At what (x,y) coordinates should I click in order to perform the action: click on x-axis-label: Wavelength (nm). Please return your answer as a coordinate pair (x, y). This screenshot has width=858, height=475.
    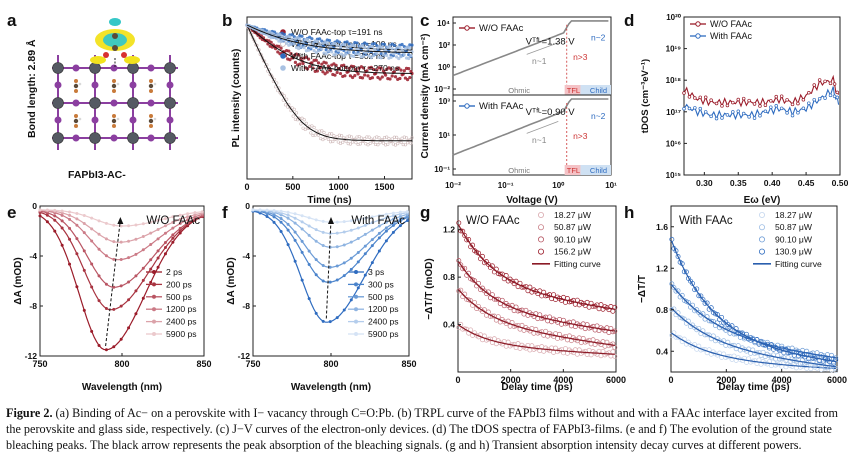
    Looking at the image, I should click on (331, 387).